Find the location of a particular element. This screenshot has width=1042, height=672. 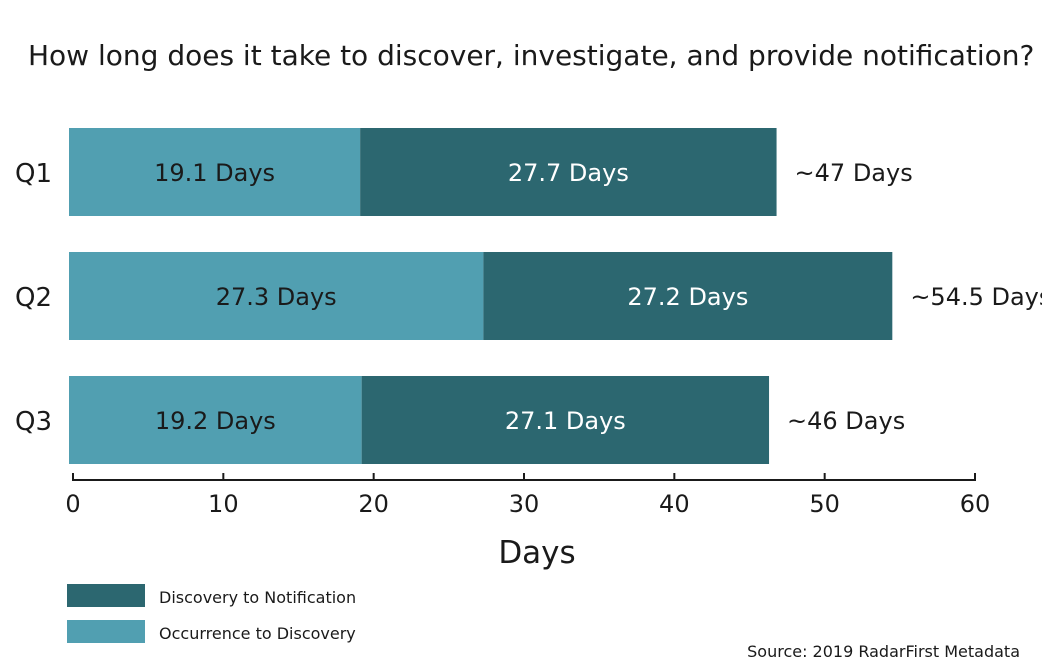

x-tick-label: 50 is located at coordinates (824, 504).